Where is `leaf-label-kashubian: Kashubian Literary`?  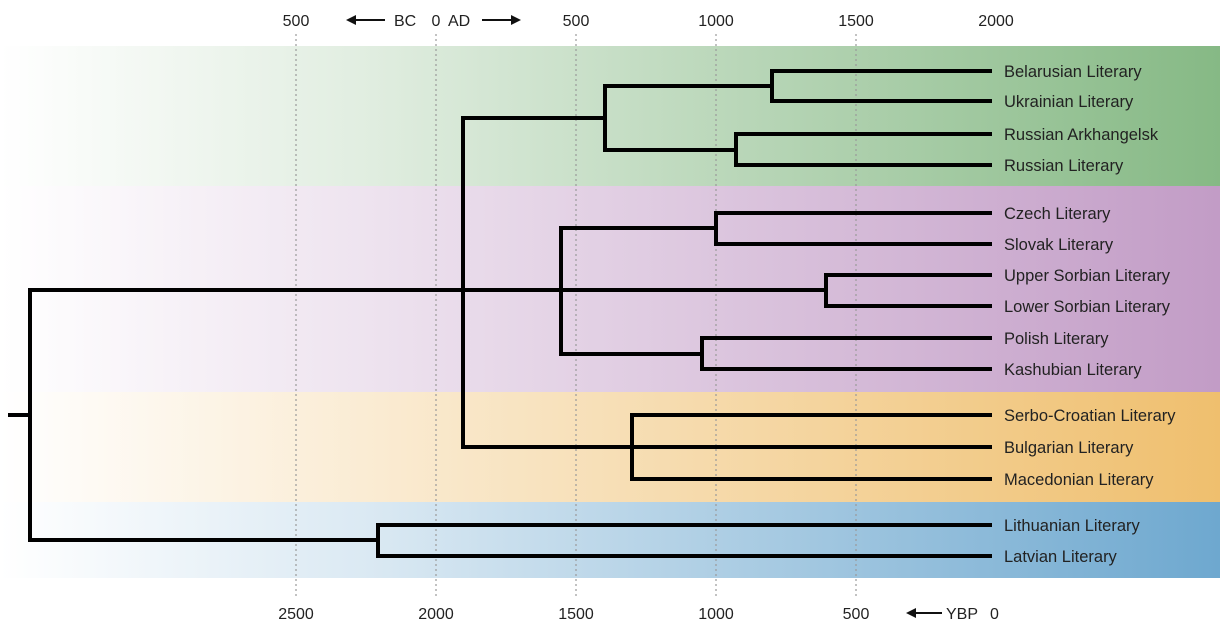 leaf-label-kashubian: Kashubian Literary is located at coordinates (1073, 370).